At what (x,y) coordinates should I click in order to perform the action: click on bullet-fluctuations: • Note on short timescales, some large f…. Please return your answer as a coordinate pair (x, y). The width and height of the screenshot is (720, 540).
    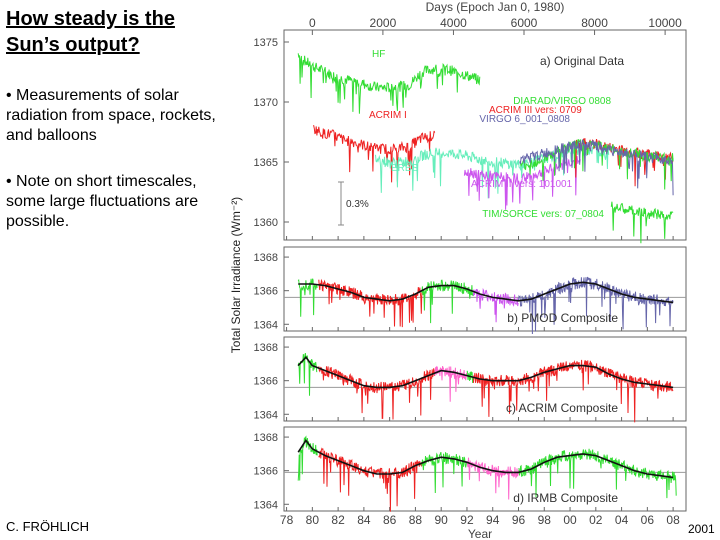
    Looking at the image, I should click on (102, 201).